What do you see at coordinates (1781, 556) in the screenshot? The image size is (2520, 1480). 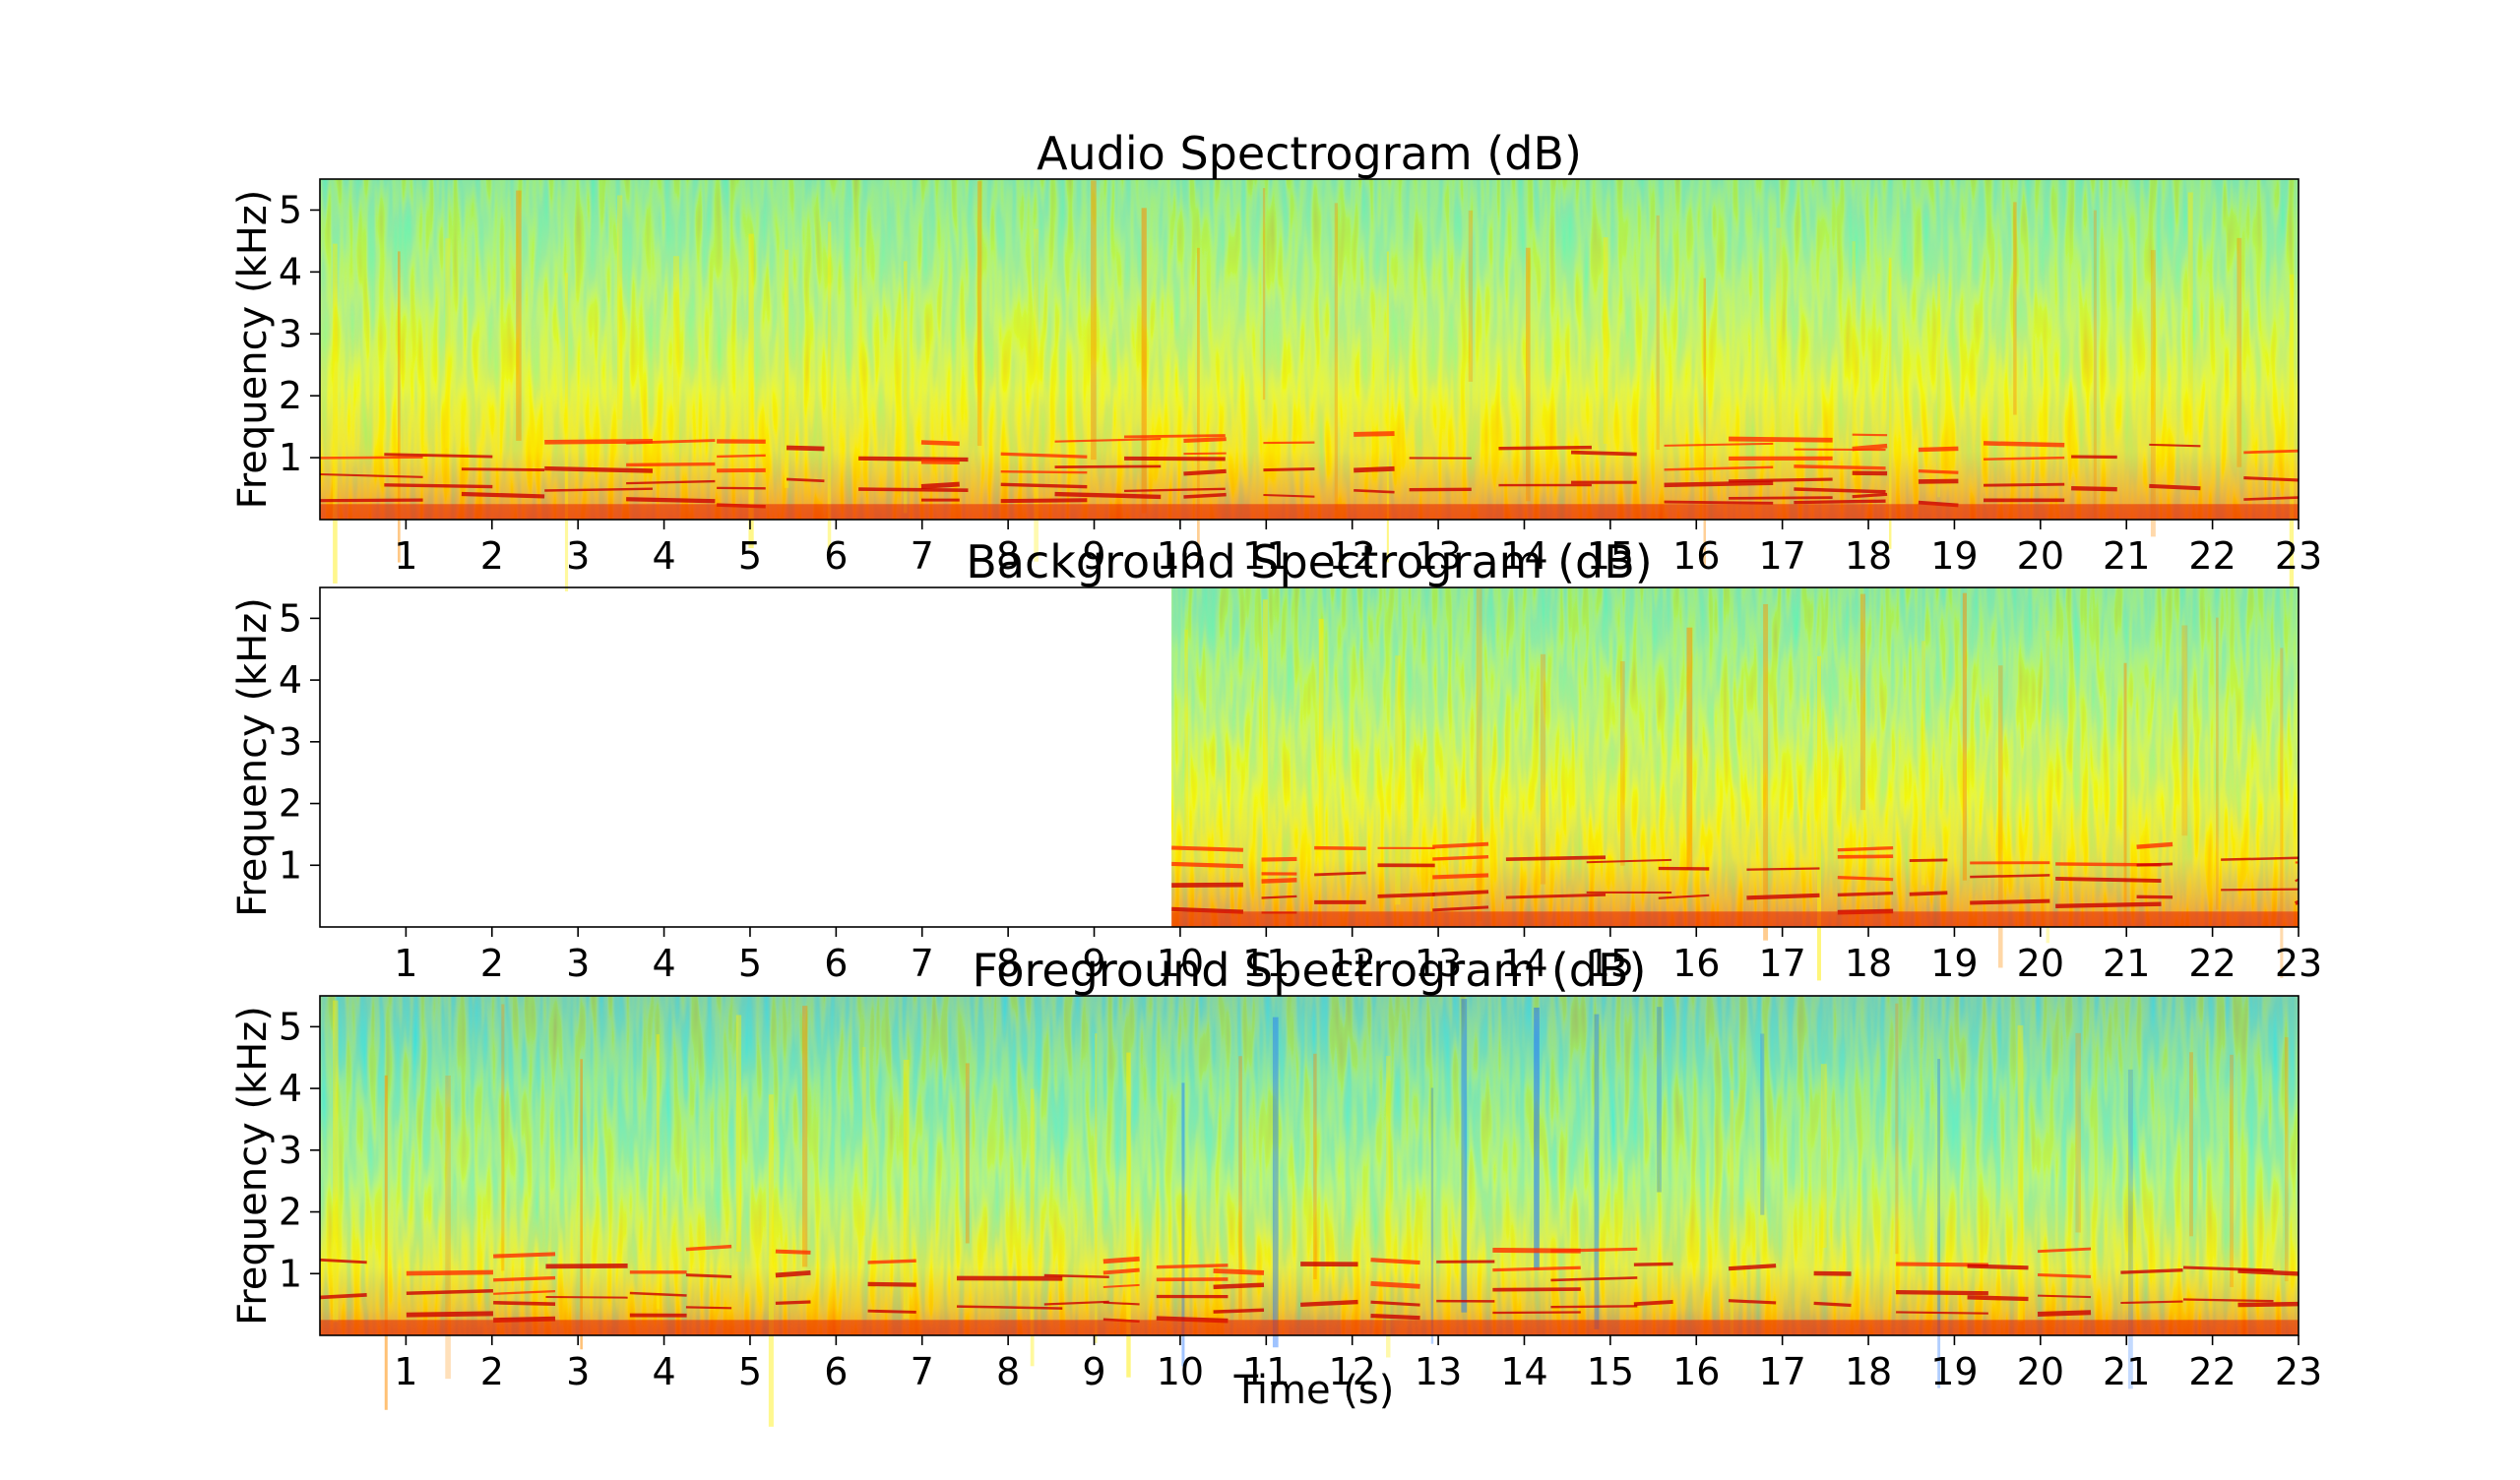 I see `x-tick-label: 17` at bounding box center [1781, 556].